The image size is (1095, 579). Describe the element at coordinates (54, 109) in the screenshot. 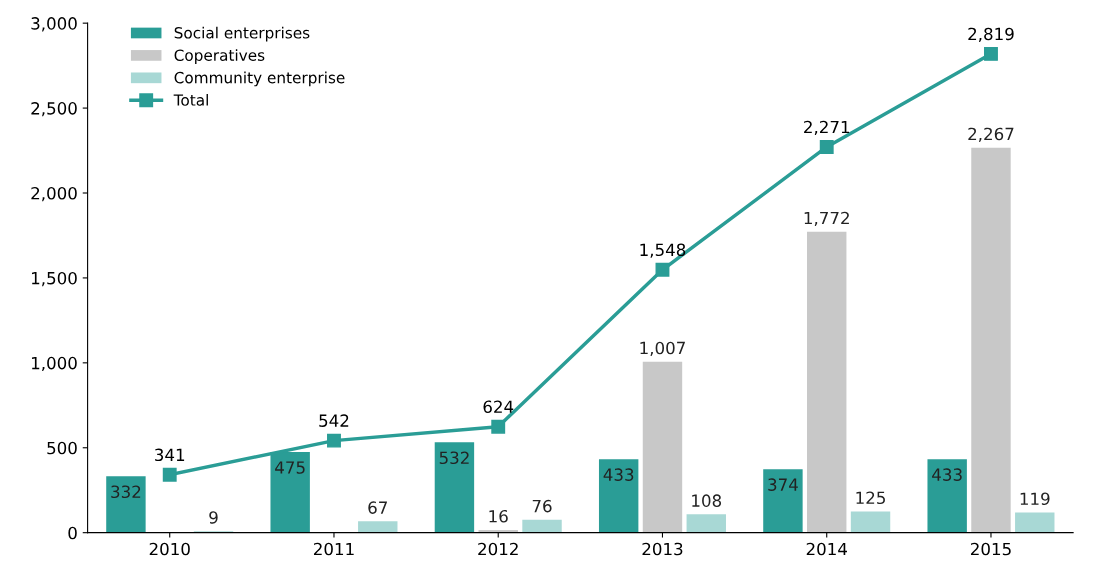

I see `y-tick-label: 2,500` at that location.